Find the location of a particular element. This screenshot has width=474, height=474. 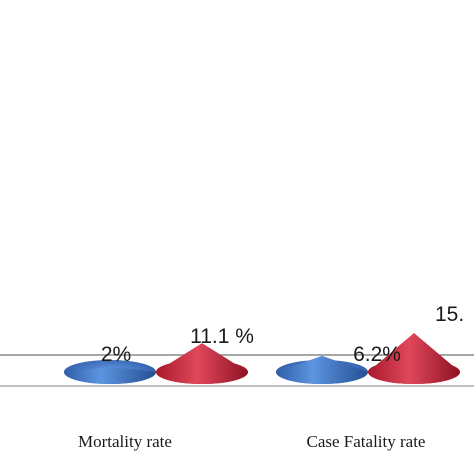

data-label: 15. is located at coordinates (449, 314).